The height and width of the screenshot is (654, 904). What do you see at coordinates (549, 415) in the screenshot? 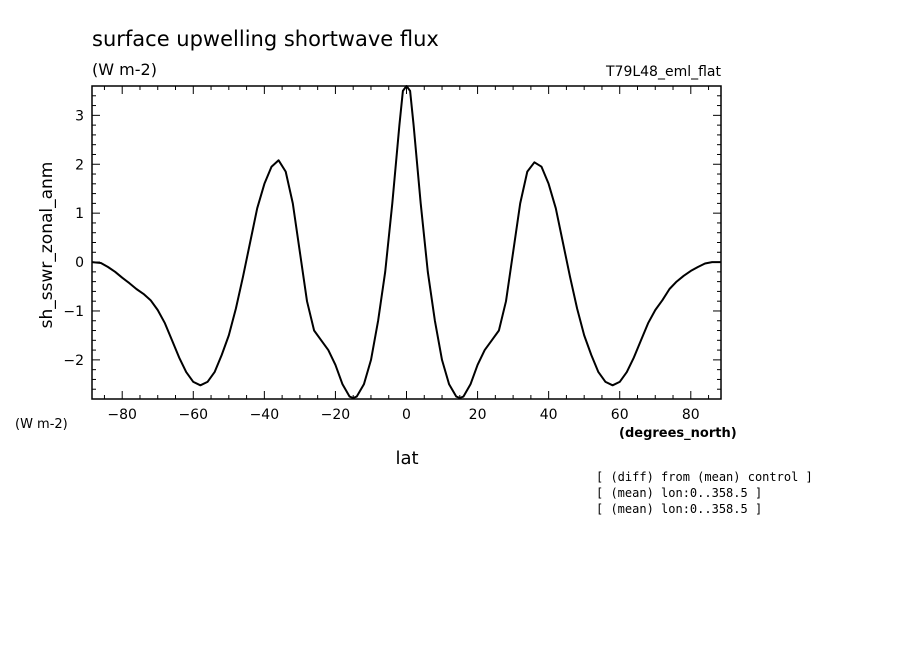
I see `x-tick-label: 40` at bounding box center [549, 415].